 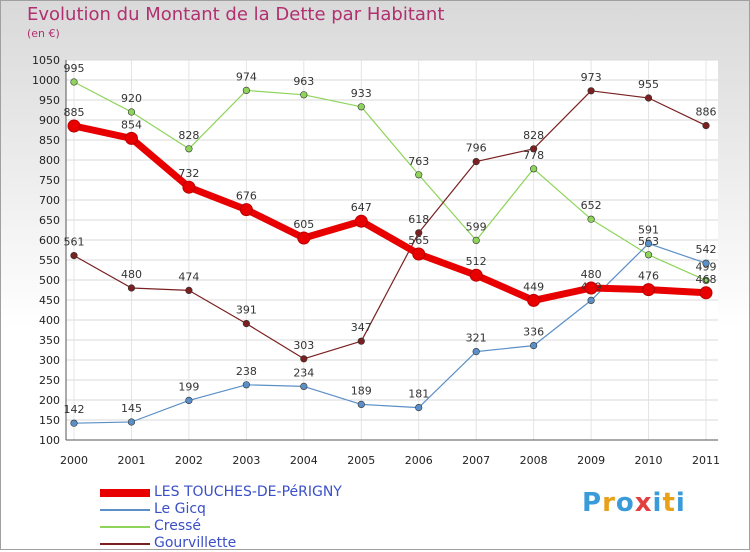 What do you see at coordinates (476, 226) in the screenshot?
I see `data-label: 599` at bounding box center [476, 226].